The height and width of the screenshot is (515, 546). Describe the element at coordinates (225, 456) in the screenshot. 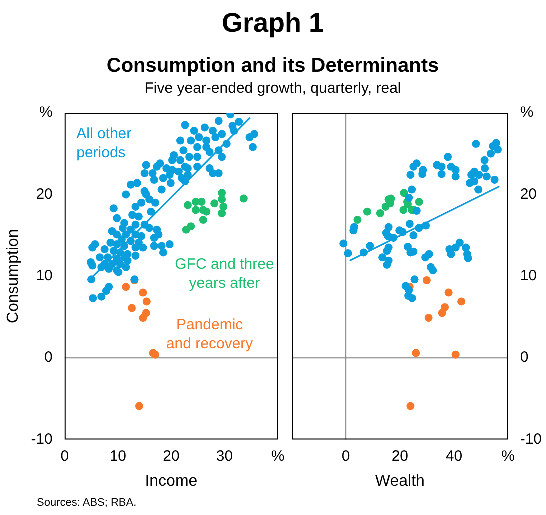

I see `x-tick-label: 30` at that location.